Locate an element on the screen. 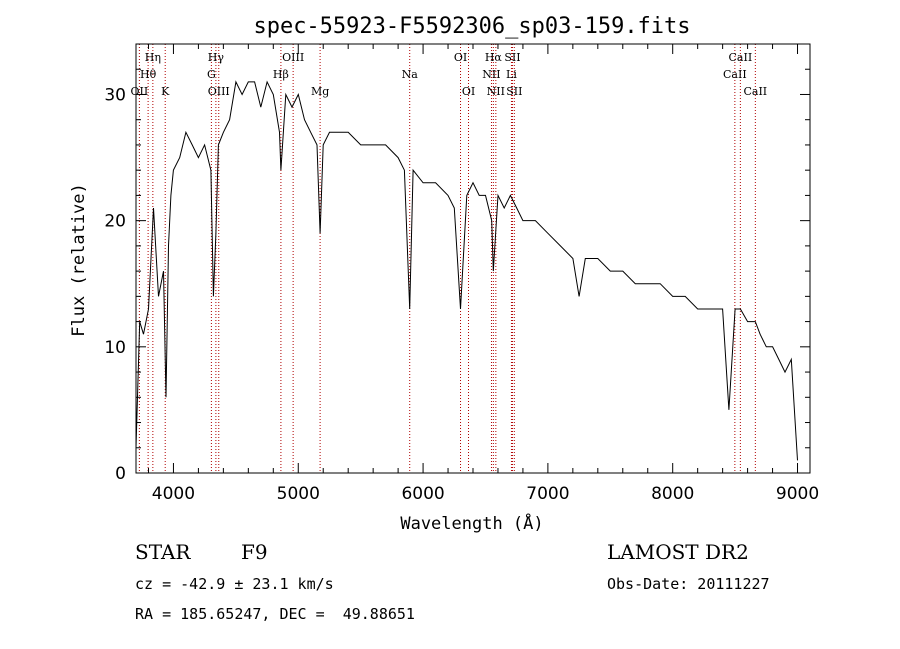 The image size is (900, 649). y-tick-label: 0 is located at coordinates (120, 474).